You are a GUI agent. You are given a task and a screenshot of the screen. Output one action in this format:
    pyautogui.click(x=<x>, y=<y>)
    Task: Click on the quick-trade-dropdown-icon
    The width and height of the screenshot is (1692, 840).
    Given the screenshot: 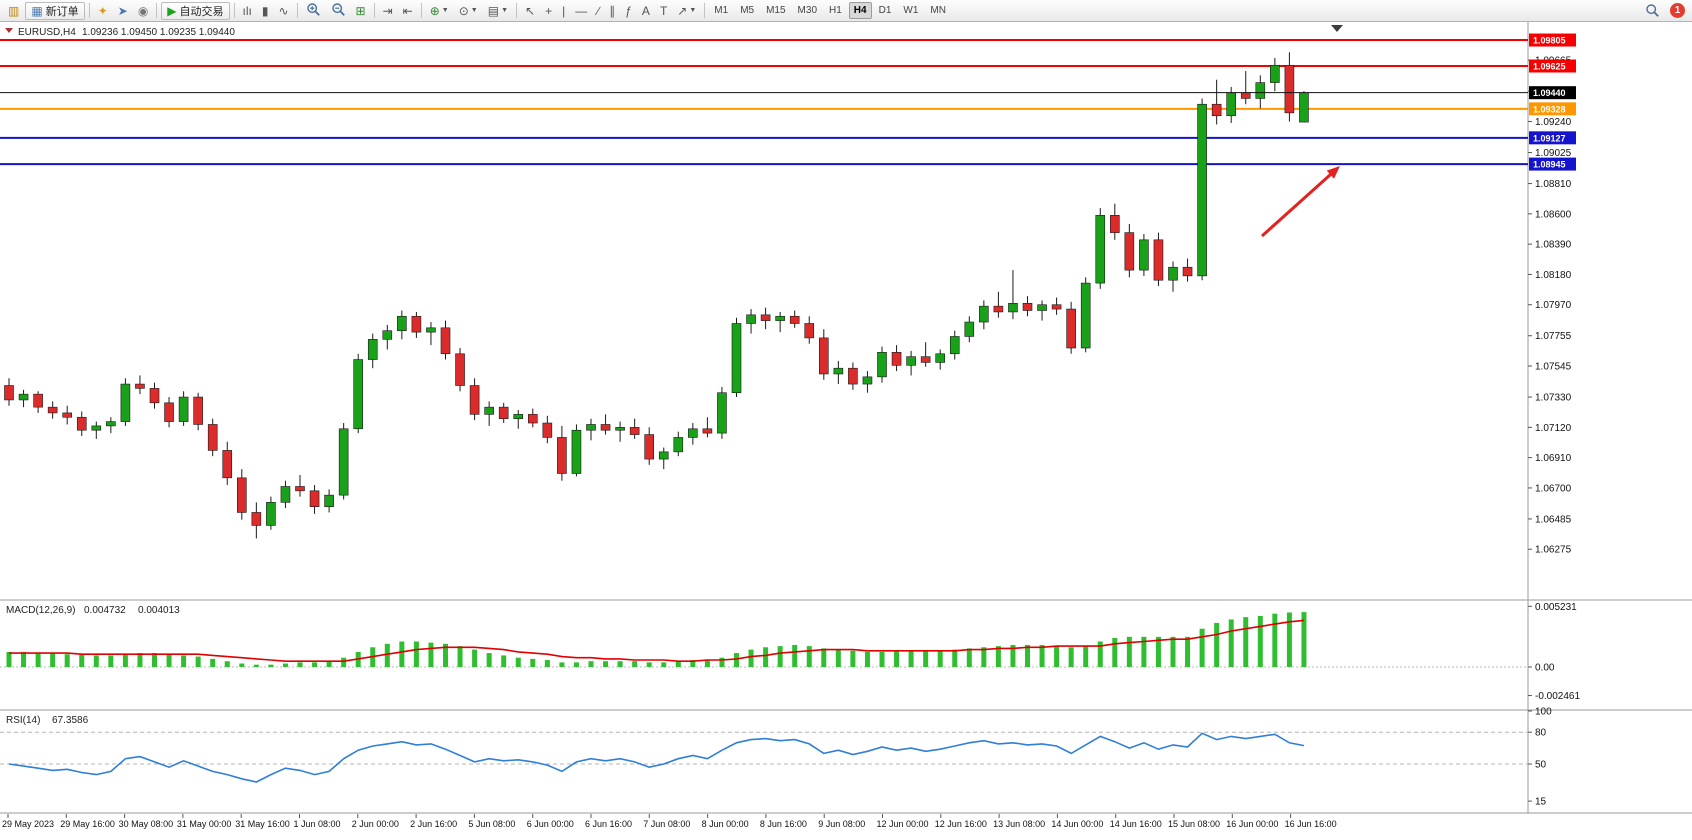 What is the action you would take?
    pyautogui.click(x=9, y=30)
    